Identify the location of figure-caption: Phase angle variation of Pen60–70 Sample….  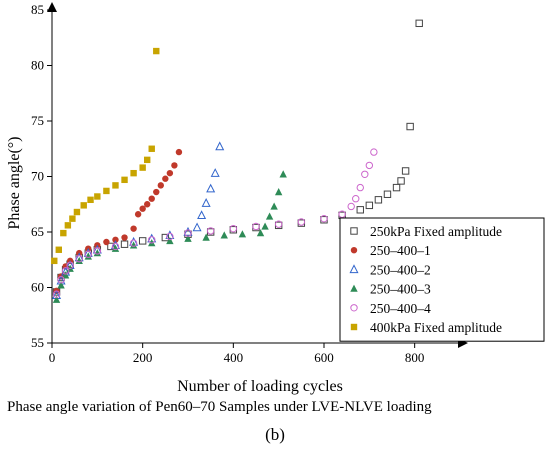
(219, 407).